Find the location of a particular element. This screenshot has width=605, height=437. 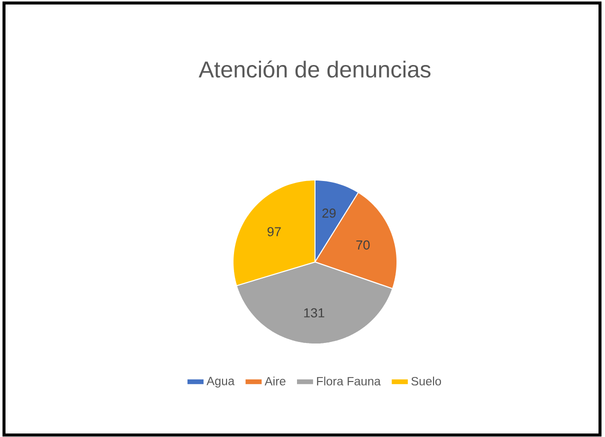

legend-label: Agua is located at coordinates (220, 382).